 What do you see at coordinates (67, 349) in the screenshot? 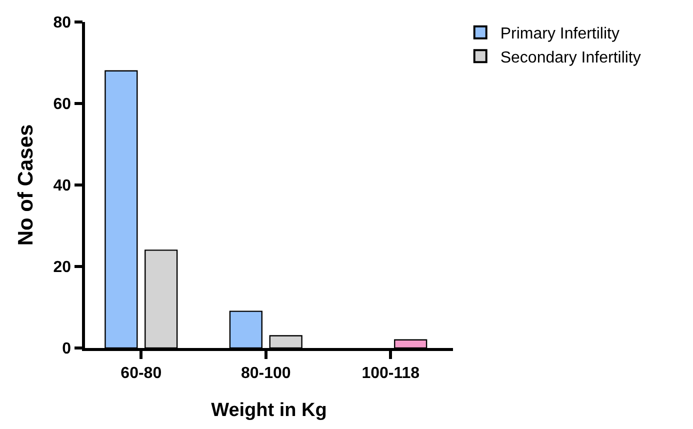
I see `y-tick-label: 0` at bounding box center [67, 349].